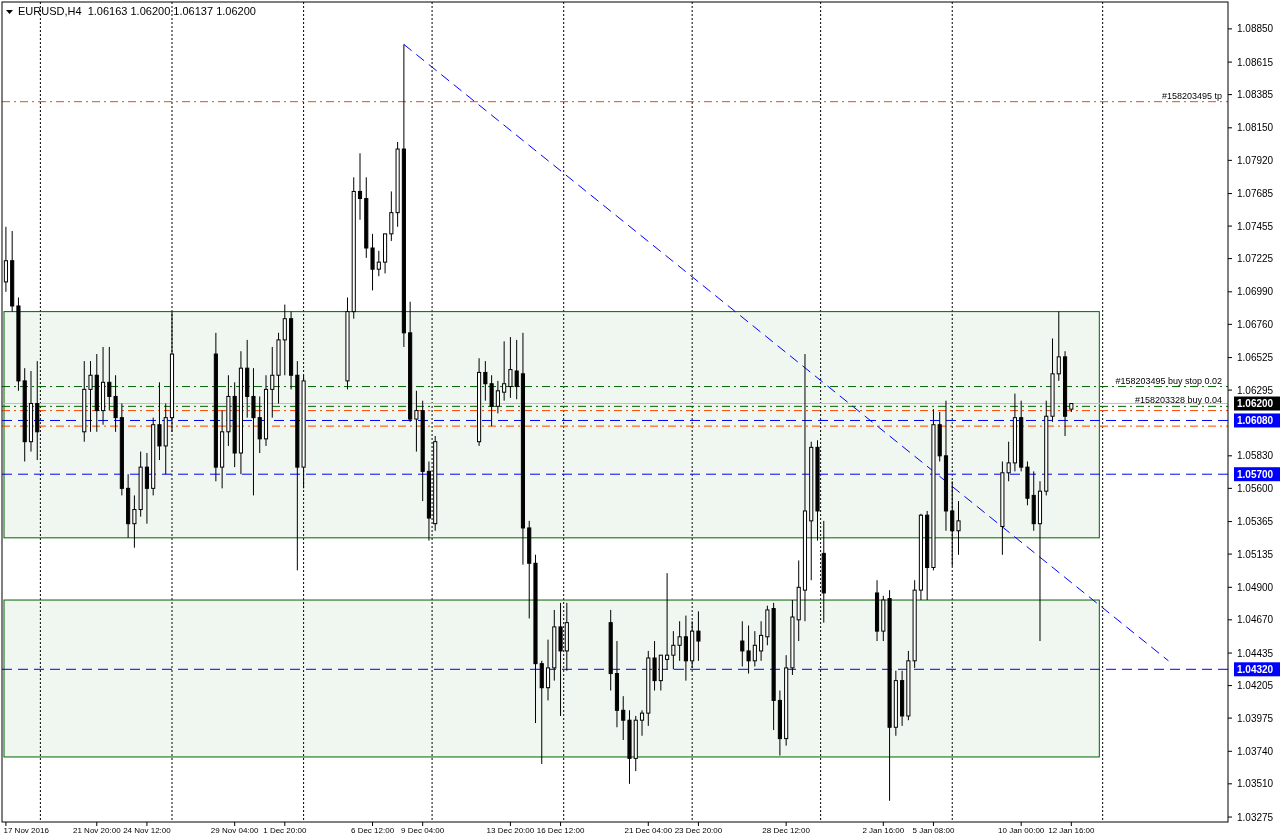 Image resolution: width=1280 pixels, height=836 pixels. What do you see at coordinates (1255, 194) in the screenshot?
I see `y-tick-label: 1.07685` at bounding box center [1255, 194].